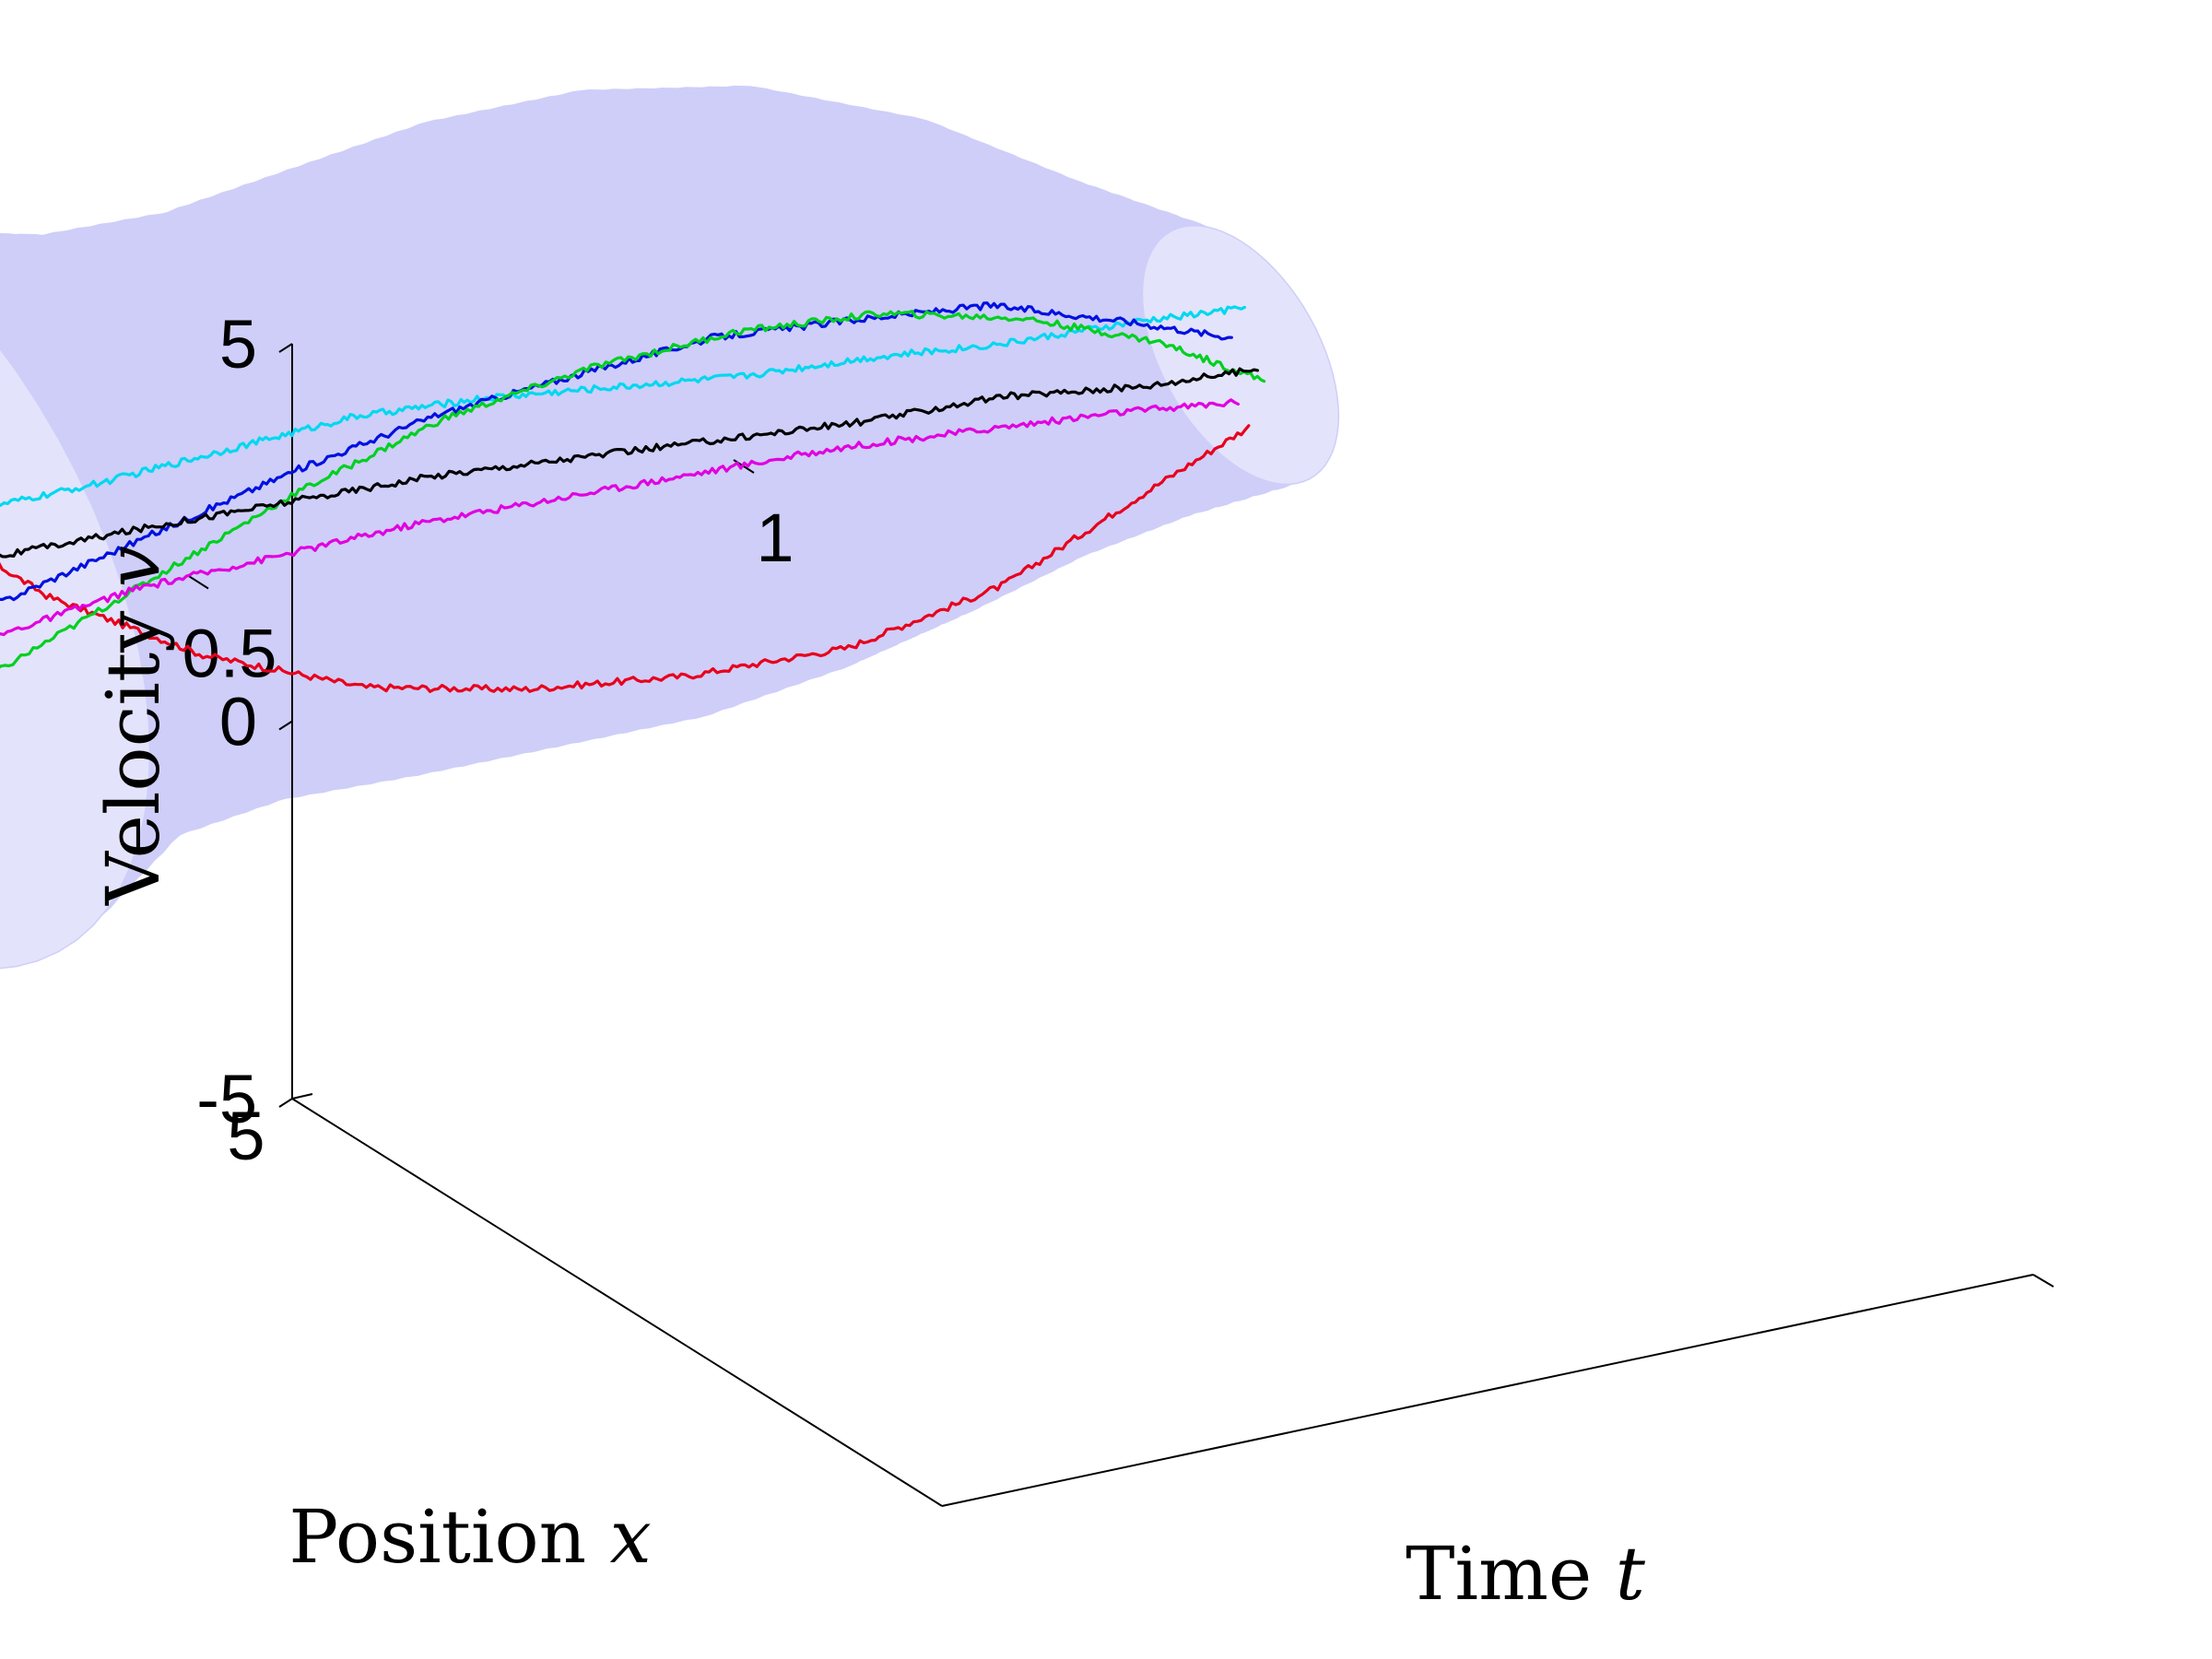  I want to click on velocity-tick-label: 5, so click(238, 344).